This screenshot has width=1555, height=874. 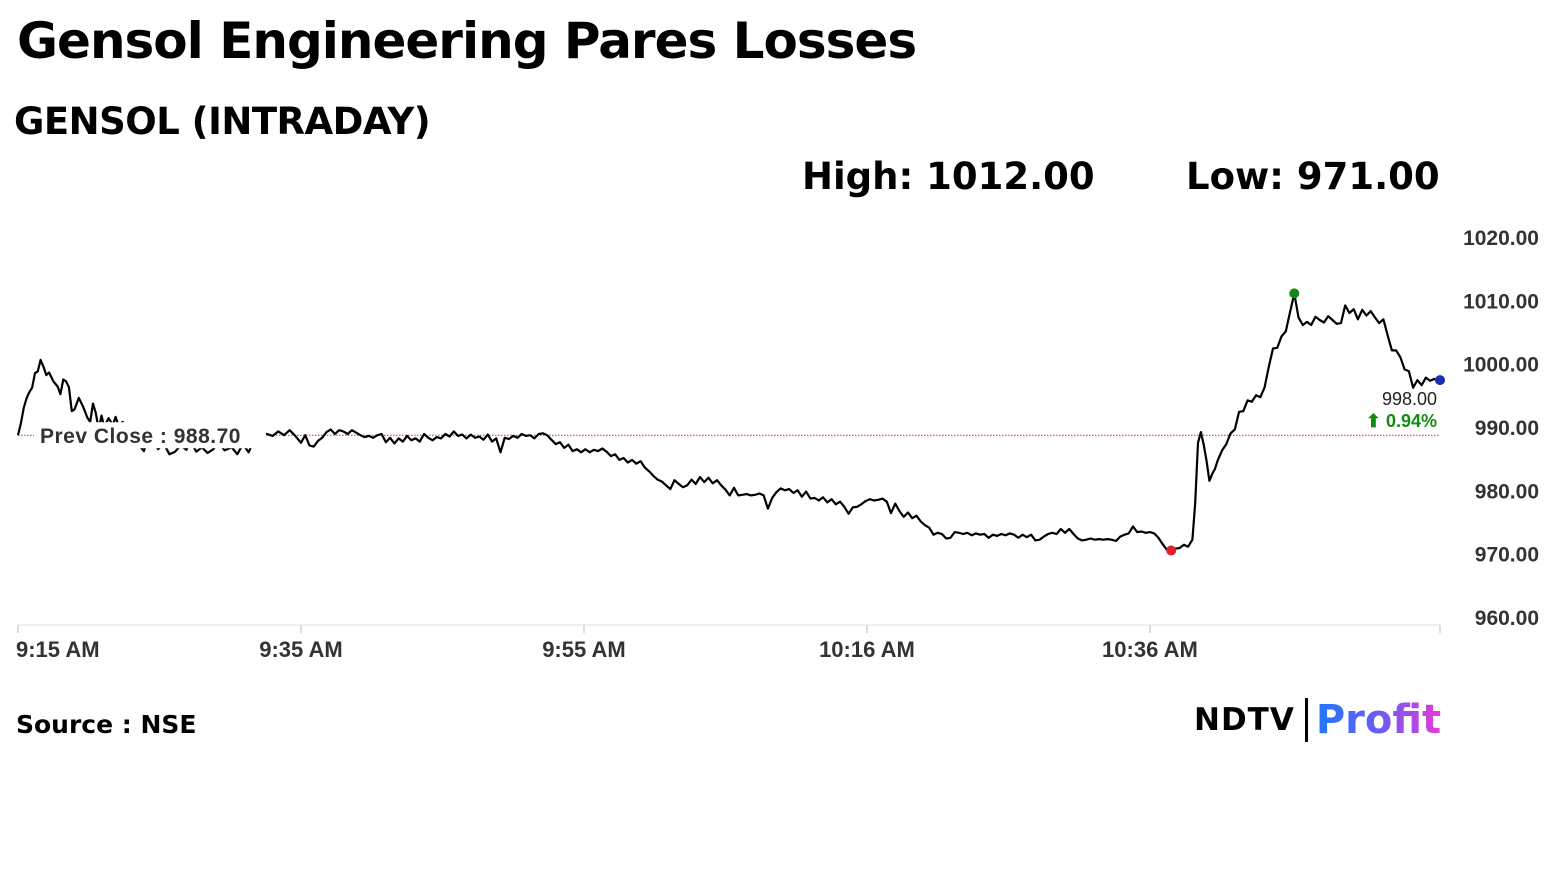 I want to click on chart-subtitle: GENSOL (INTRADAY), so click(x=222, y=121).